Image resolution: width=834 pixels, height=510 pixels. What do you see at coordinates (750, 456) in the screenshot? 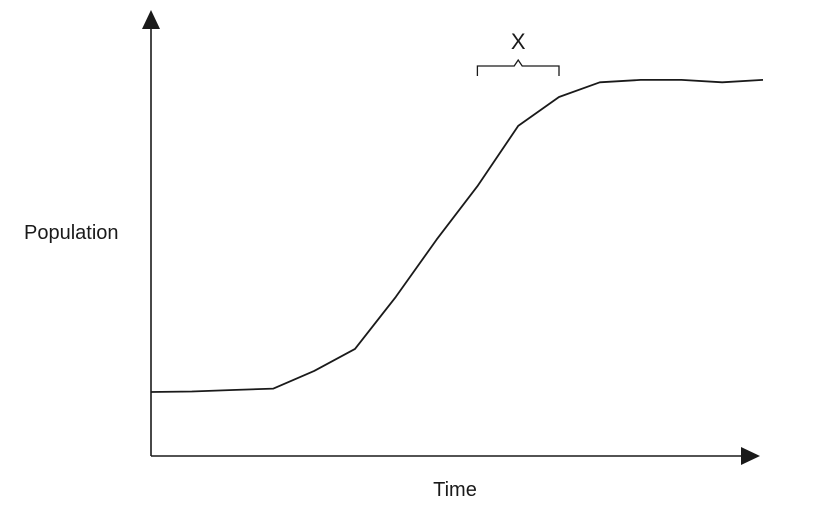
I see `x-axis-arrow-icon` at bounding box center [750, 456].